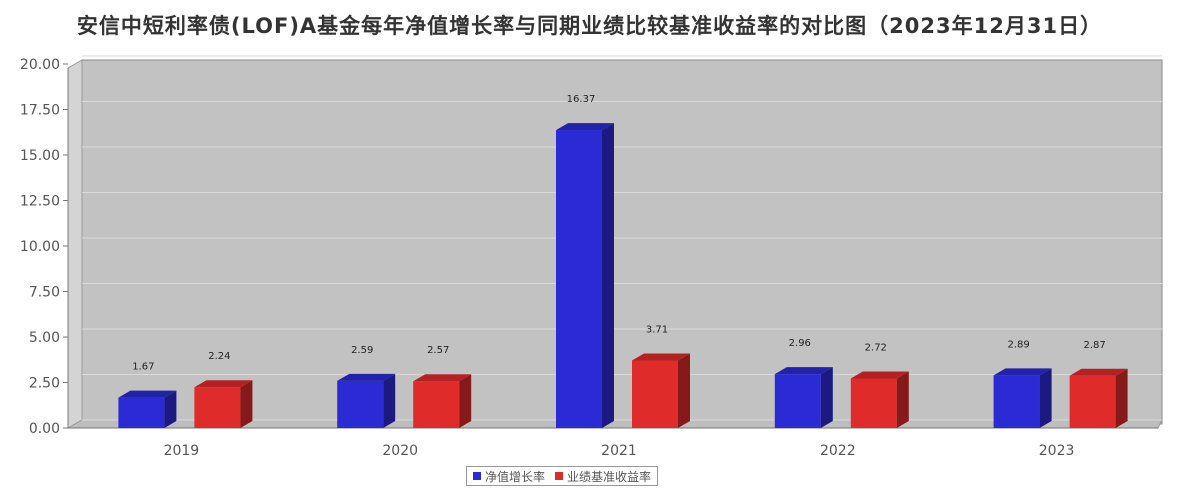 The height and width of the screenshot is (488, 1179). I want to click on legend-item-nav-growth: 净值增长率, so click(509, 476).